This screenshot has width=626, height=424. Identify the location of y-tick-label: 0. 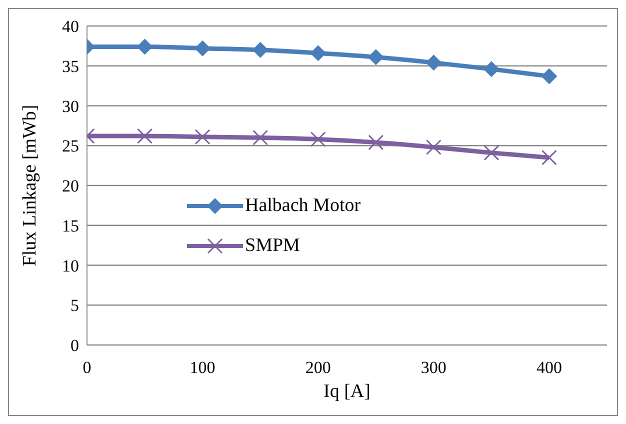
(74, 346).